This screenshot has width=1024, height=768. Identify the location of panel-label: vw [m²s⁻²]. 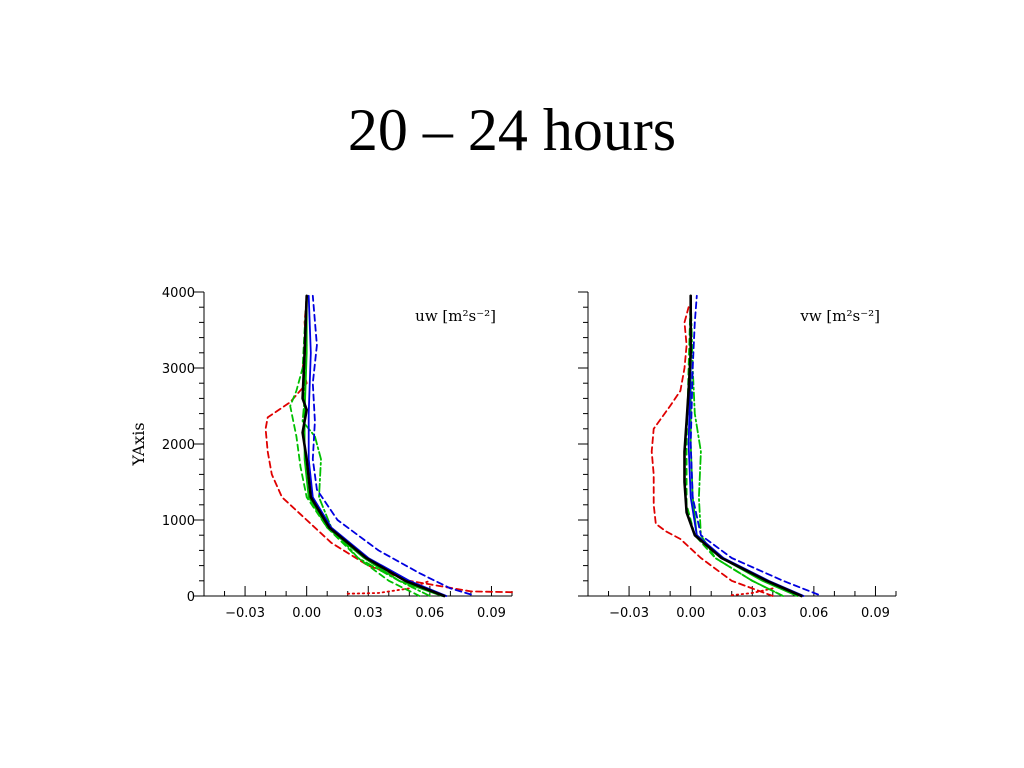
(839, 316).